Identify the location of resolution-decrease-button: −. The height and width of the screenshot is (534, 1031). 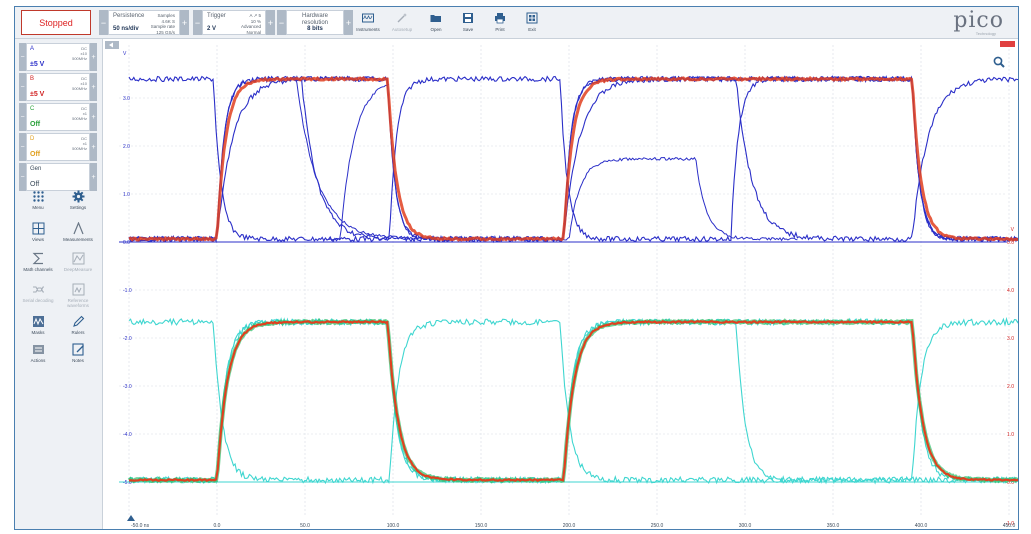
(281, 22).